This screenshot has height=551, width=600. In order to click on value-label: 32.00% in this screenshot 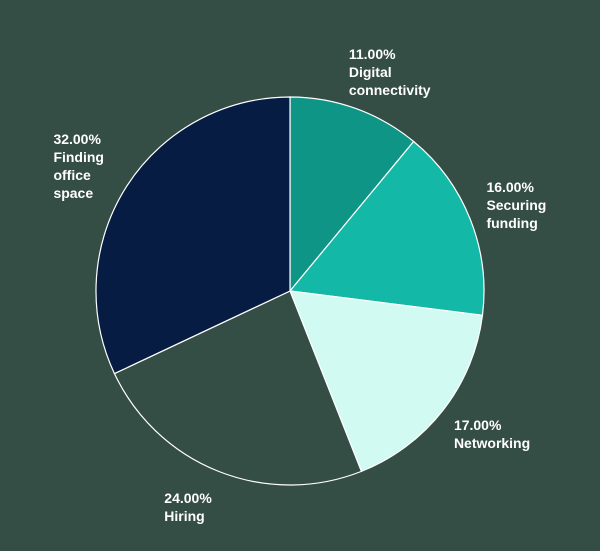, I will do `click(77, 139)`.